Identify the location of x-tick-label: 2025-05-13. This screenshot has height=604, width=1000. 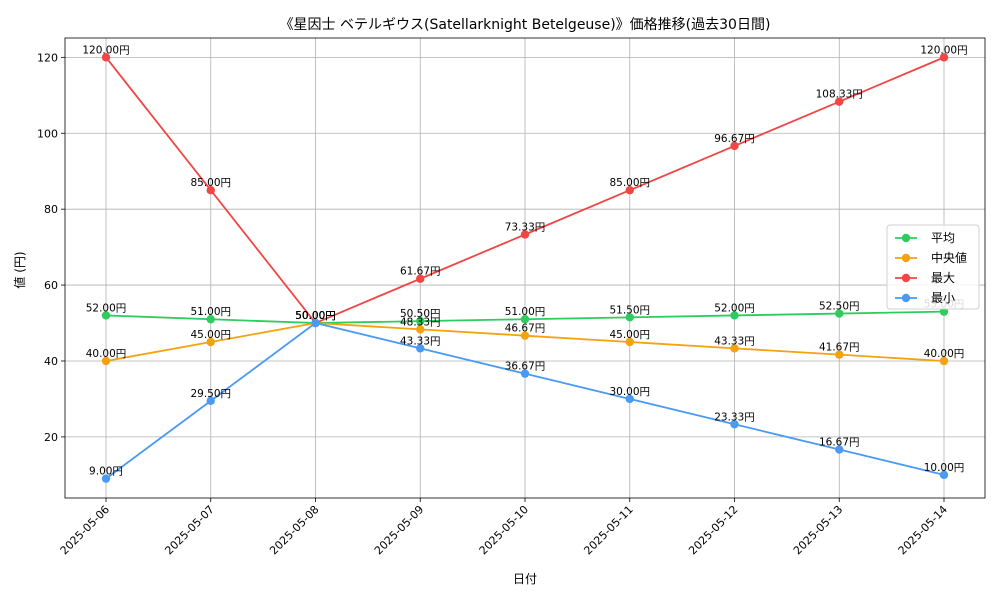
(818, 530).